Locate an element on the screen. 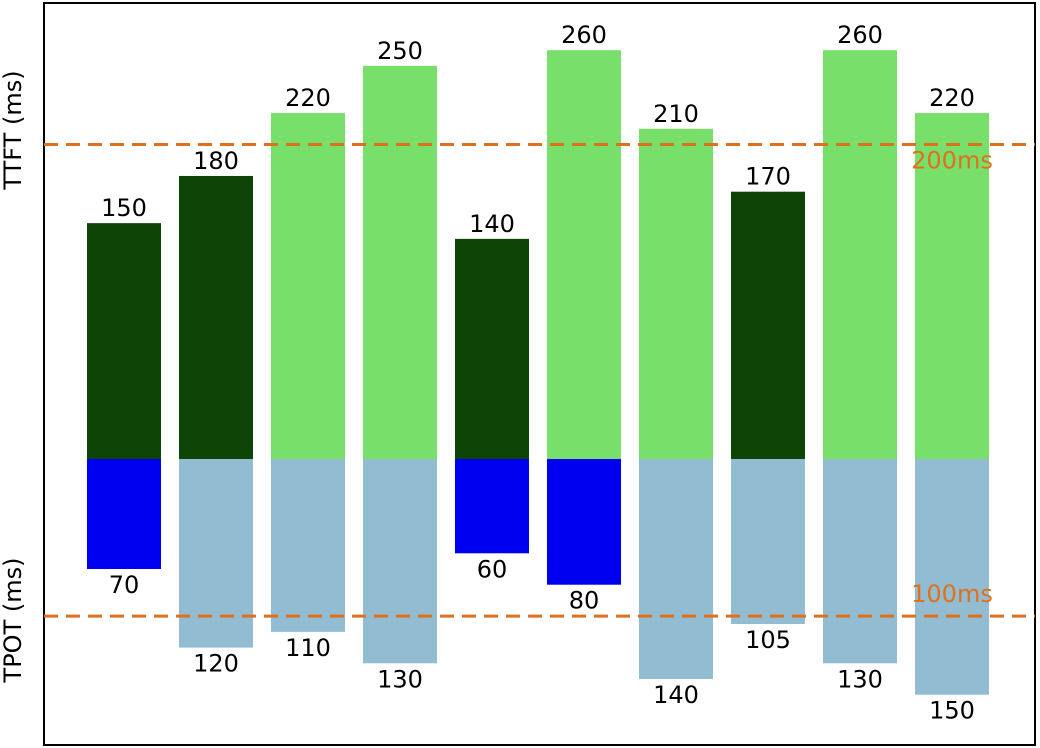  y-axis-label: TTFT (ms) is located at coordinates (13, 130).